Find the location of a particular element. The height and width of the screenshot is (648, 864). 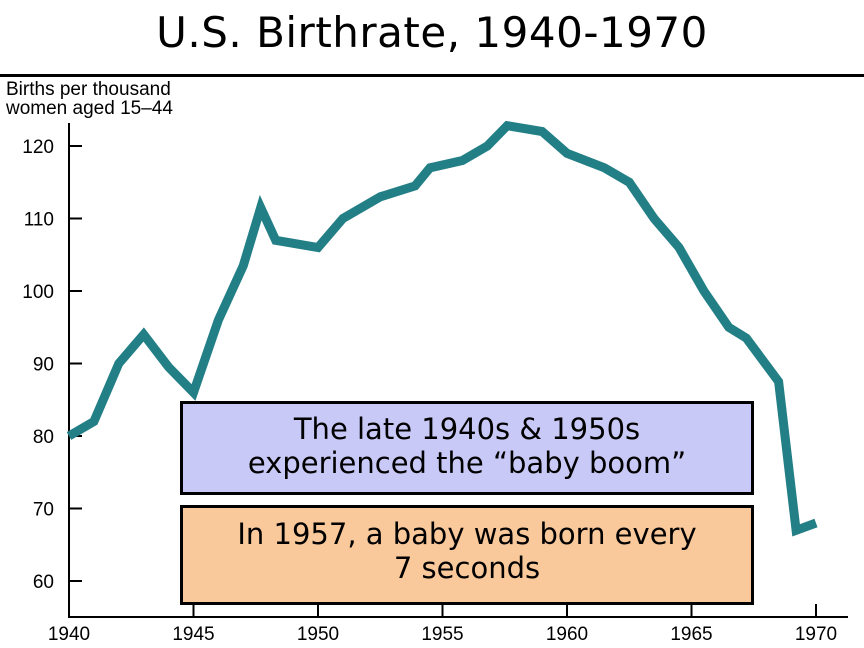

title-divider is located at coordinates (432, 75).